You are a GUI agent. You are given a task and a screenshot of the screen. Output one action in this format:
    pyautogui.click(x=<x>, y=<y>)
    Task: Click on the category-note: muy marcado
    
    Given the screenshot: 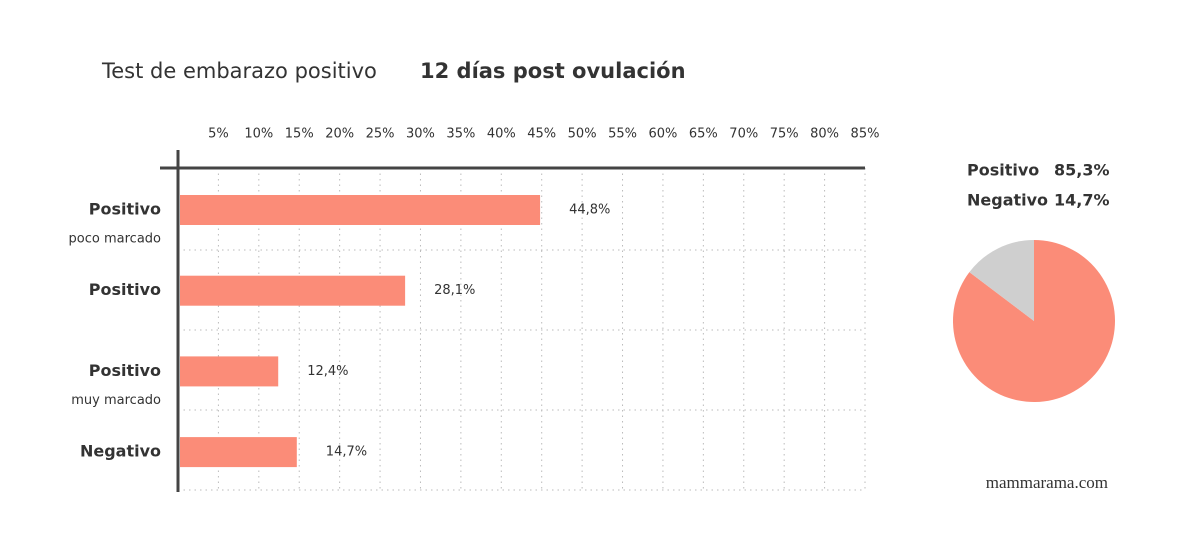 What is the action you would take?
    pyautogui.click(x=116, y=400)
    